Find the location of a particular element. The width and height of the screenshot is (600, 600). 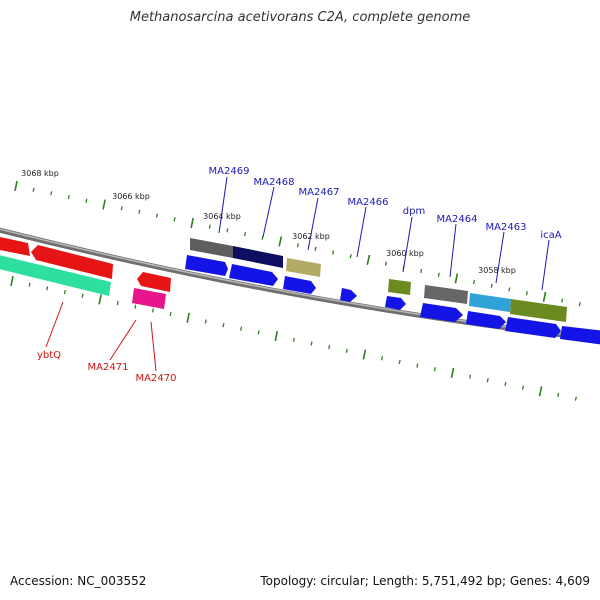

gene-label: MA2466 is located at coordinates (368, 202).